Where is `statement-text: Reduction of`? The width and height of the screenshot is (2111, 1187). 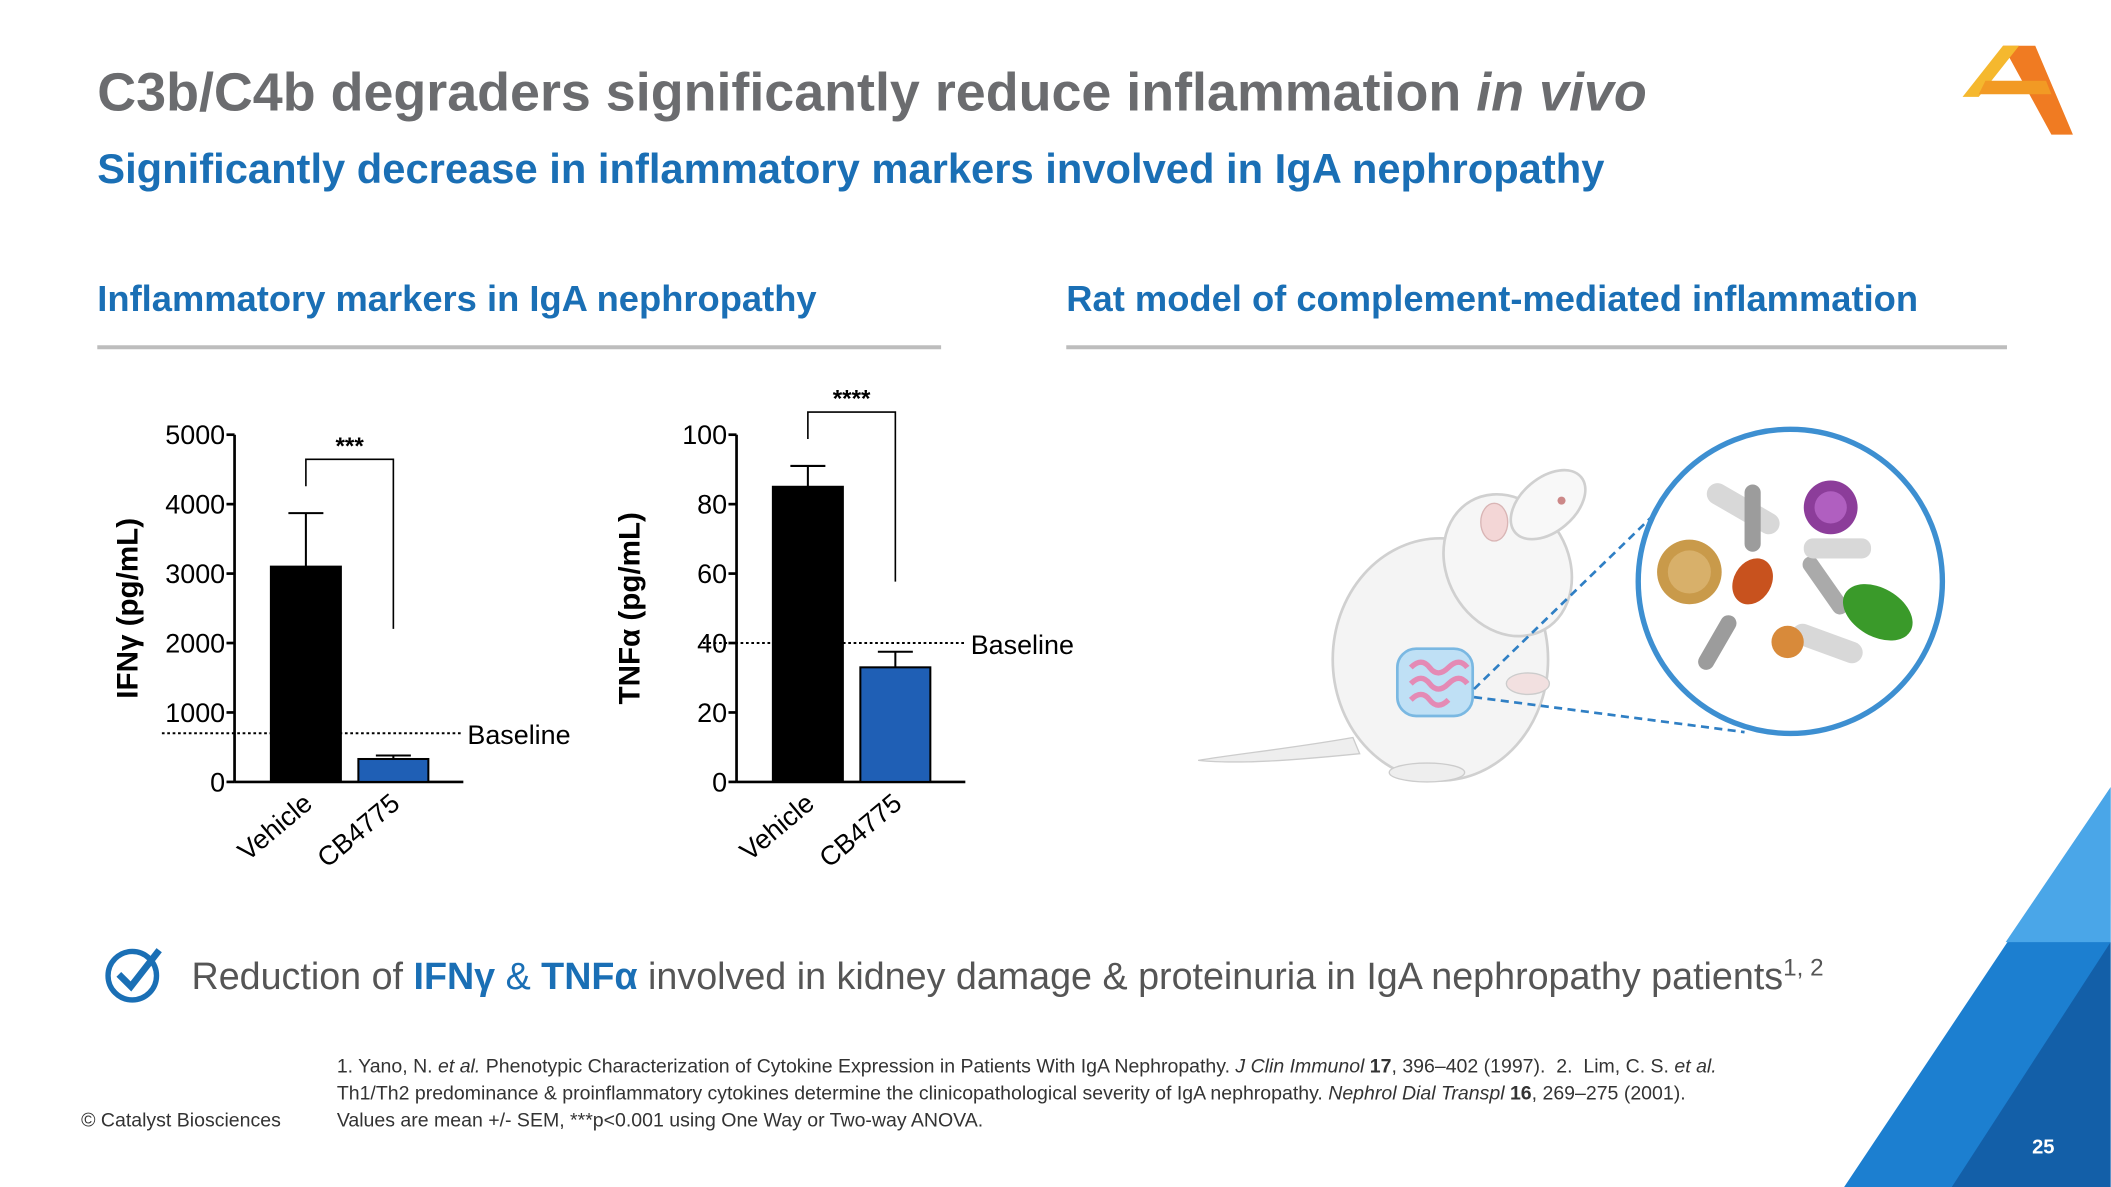
statement-text: Reduction of is located at coordinates (302, 976).